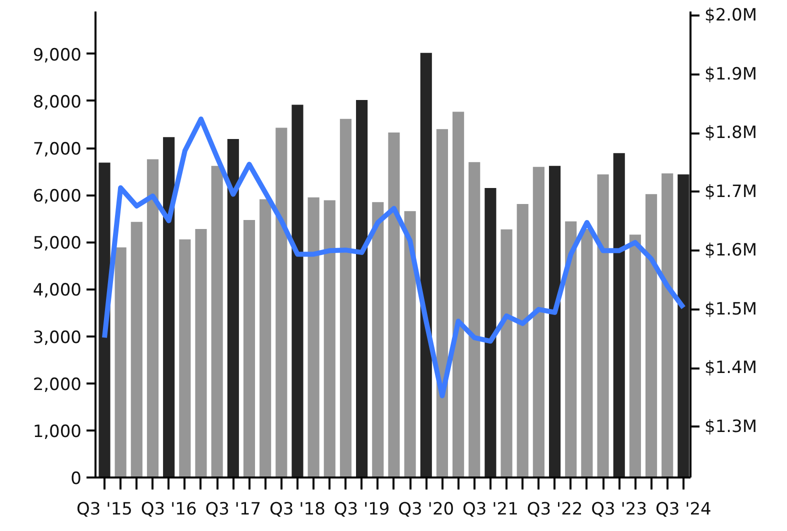 The height and width of the screenshot is (531, 787). Describe the element at coordinates (731, 74) in the screenshot. I see `y2-tick-label: $1.9M` at that location.